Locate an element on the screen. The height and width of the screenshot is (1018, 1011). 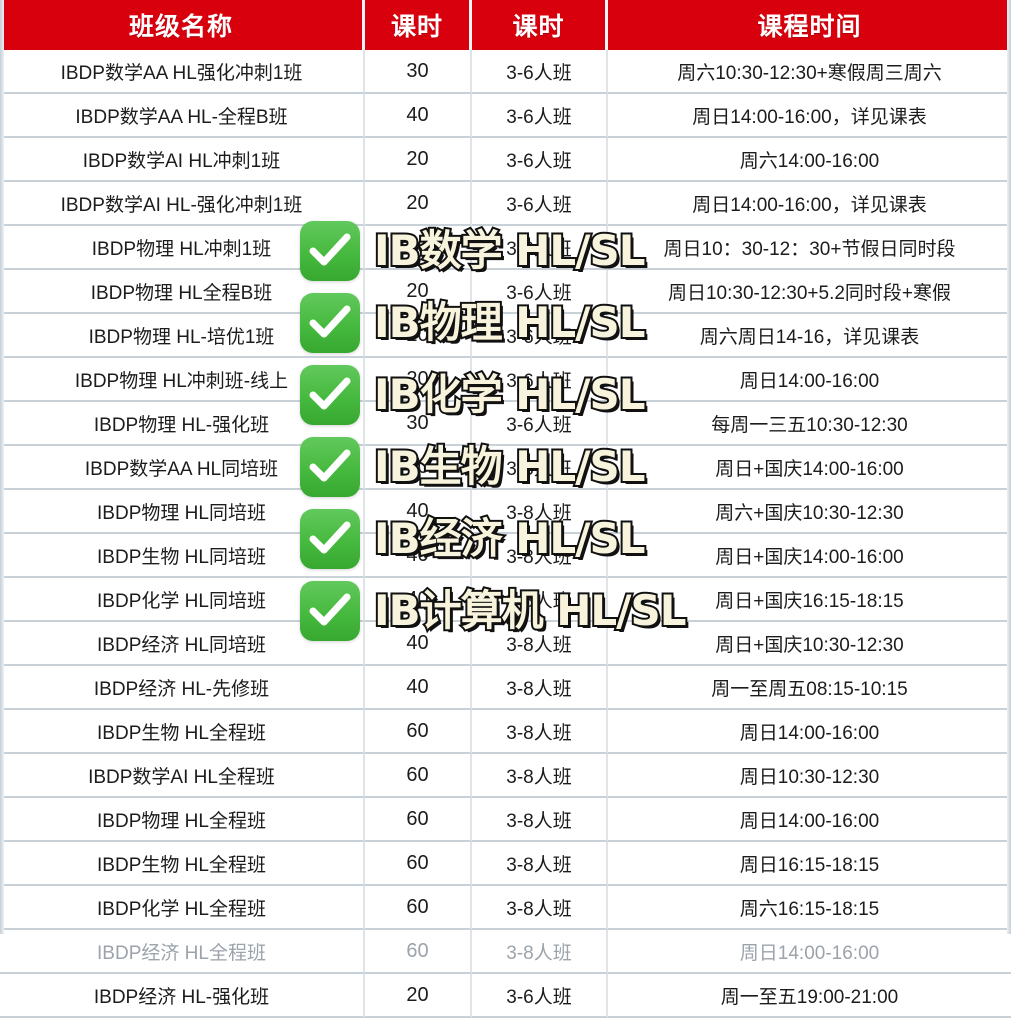
cell-class-name: IBDP数学AA HL同培班 is located at coordinates (182, 468).